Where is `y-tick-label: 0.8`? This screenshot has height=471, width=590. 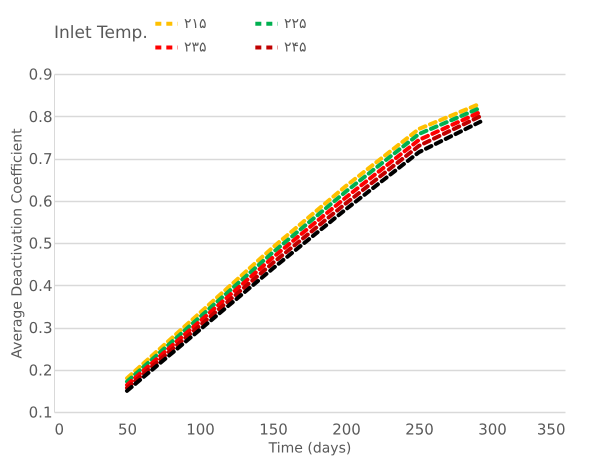
y-tick-label: 0.8 is located at coordinates (40, 117).